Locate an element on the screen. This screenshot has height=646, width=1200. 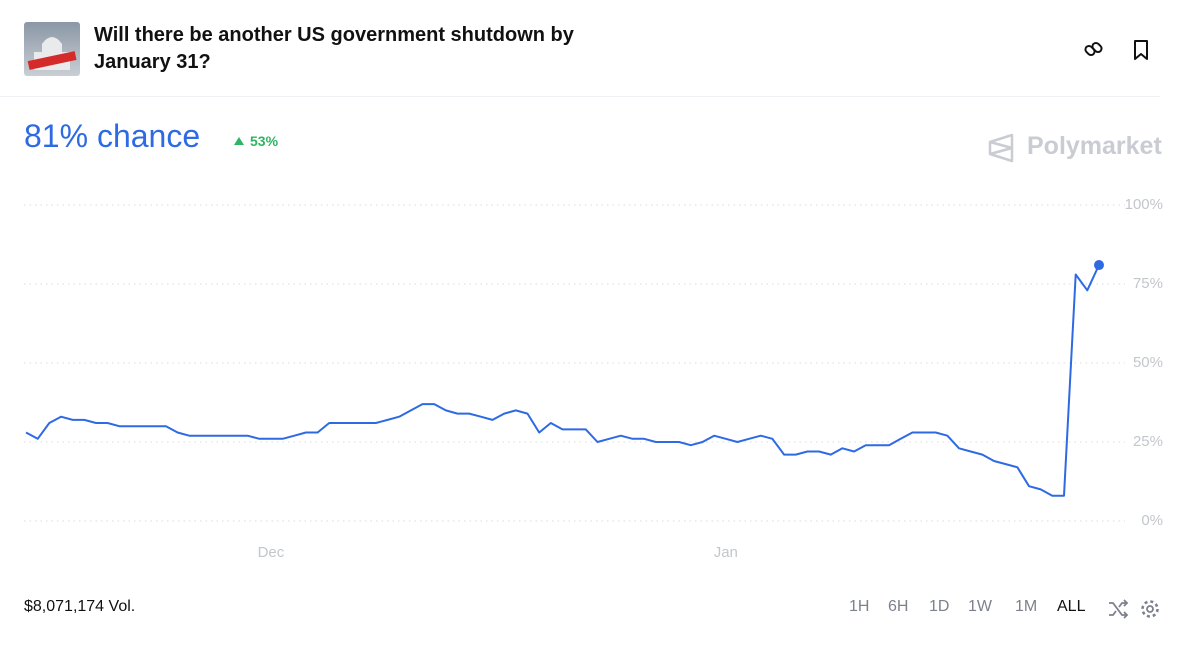
brand-icon is located at coordinates (1001, 148).